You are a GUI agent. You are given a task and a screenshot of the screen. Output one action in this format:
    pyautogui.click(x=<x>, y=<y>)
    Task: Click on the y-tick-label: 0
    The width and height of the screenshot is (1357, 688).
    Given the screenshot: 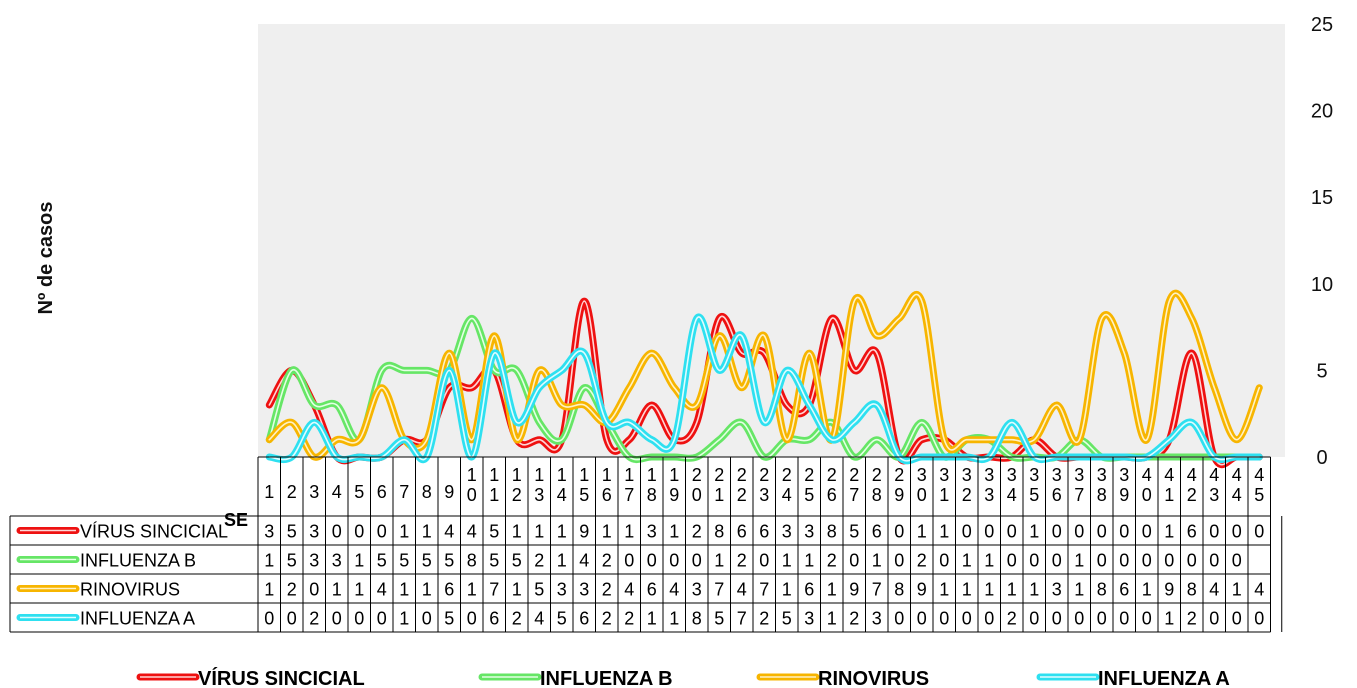 What is the action you would take?
    pyautogui.click(x=1321, y=458)
    